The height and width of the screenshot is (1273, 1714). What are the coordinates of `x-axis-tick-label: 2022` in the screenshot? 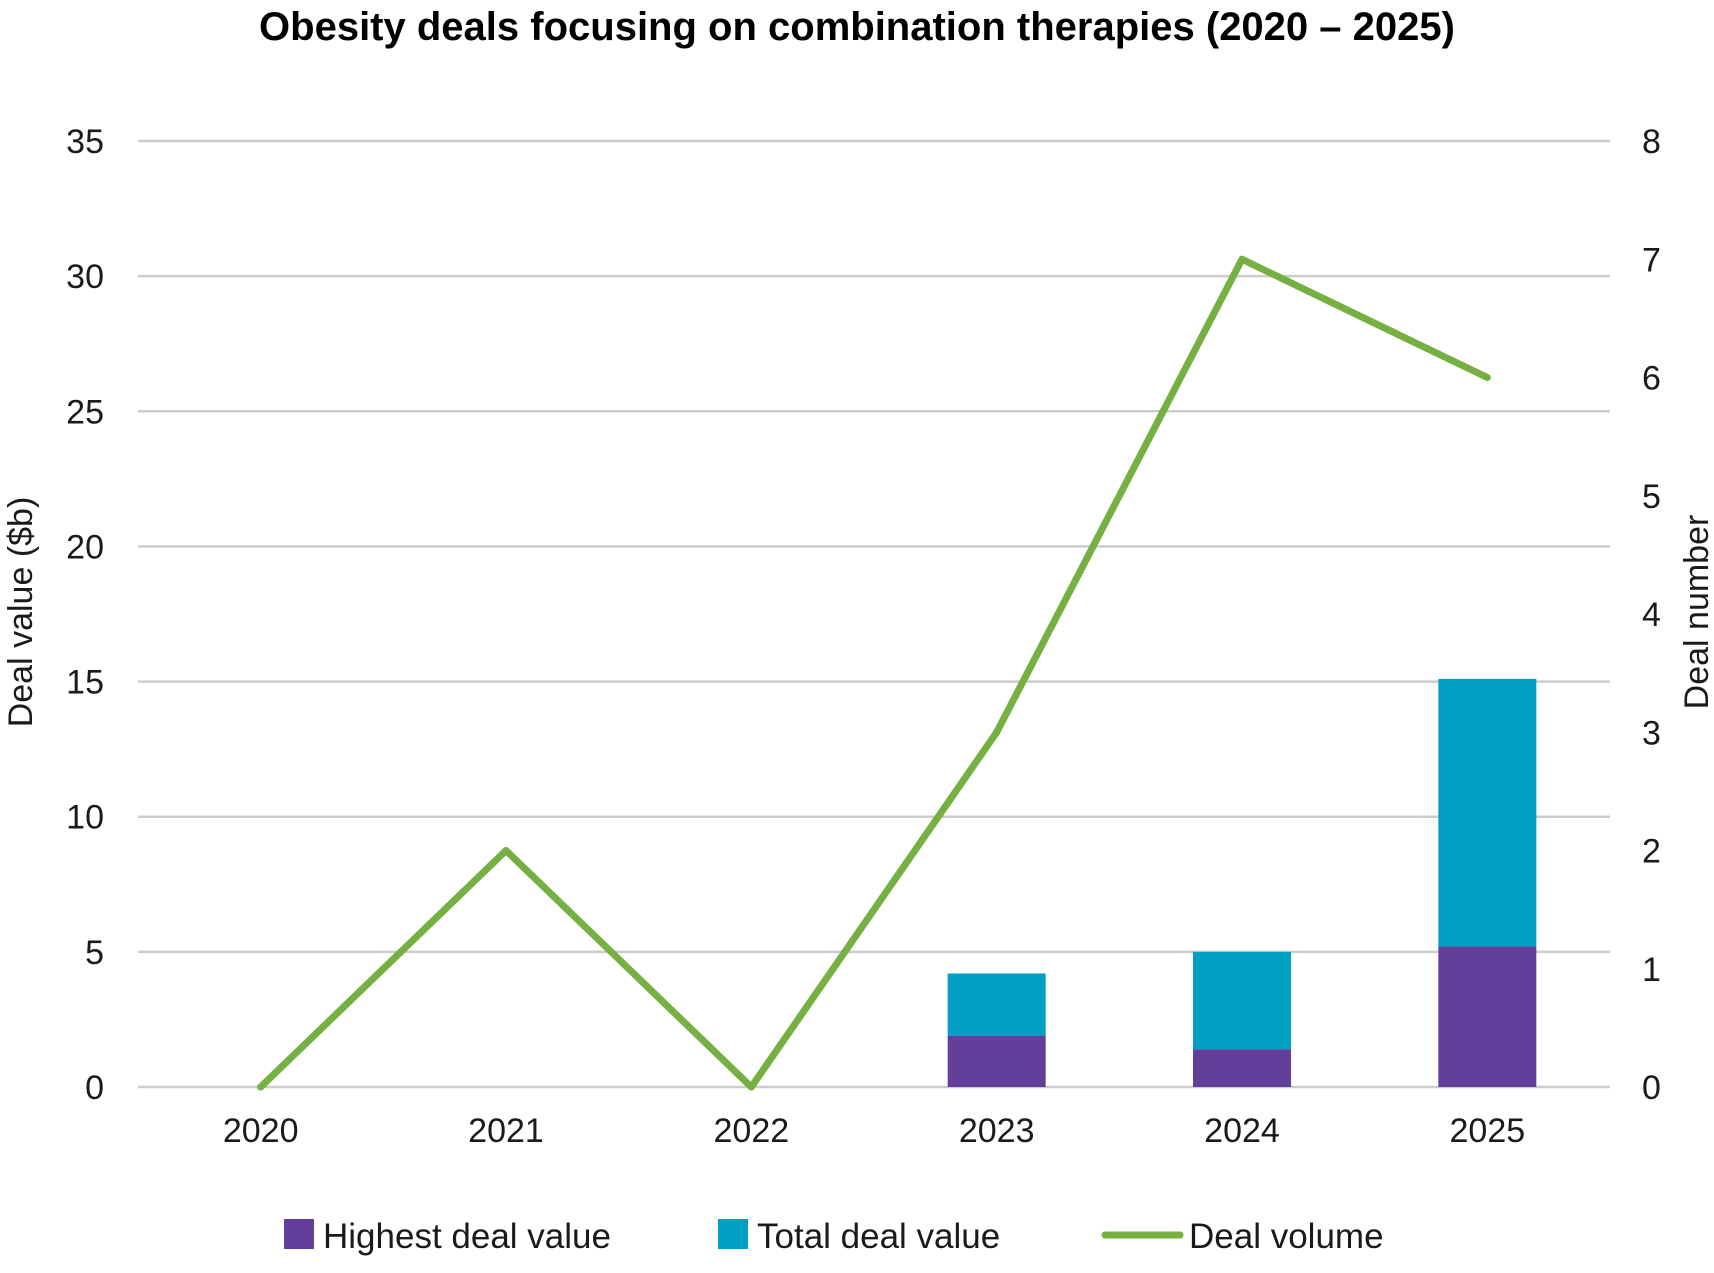 It's located at (752, 1131).